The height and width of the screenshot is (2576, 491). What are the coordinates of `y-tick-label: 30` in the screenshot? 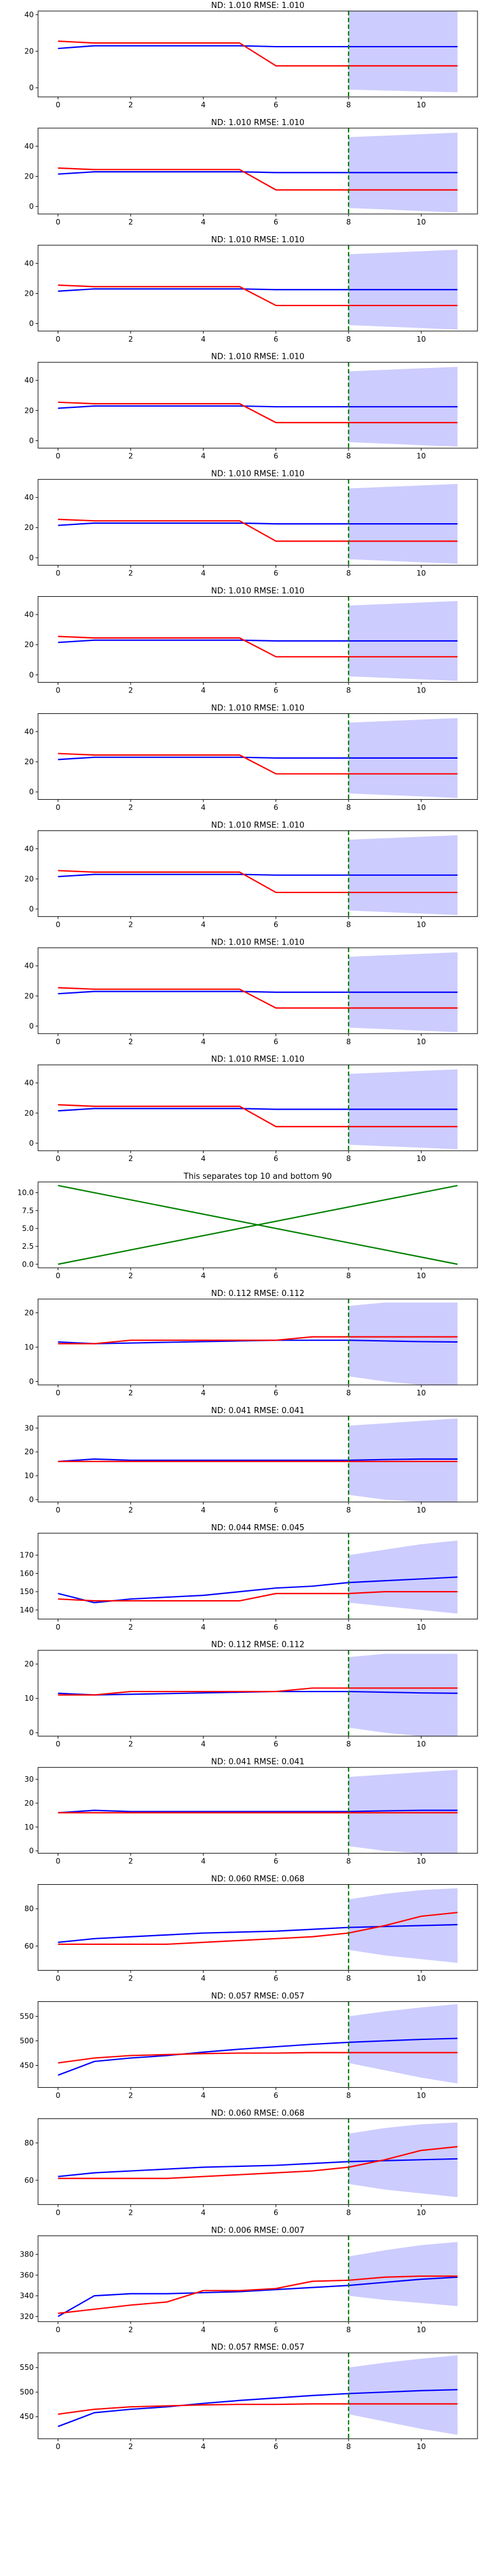 It's located at (30, 1779).